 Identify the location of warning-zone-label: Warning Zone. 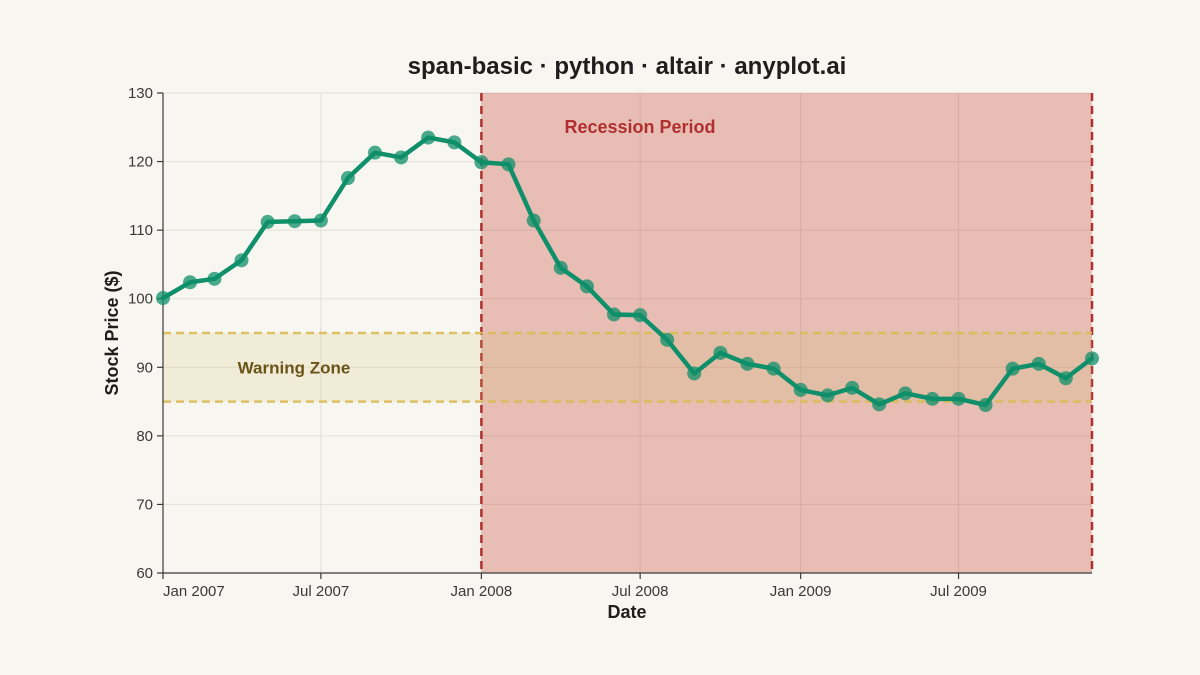
(294, 367).